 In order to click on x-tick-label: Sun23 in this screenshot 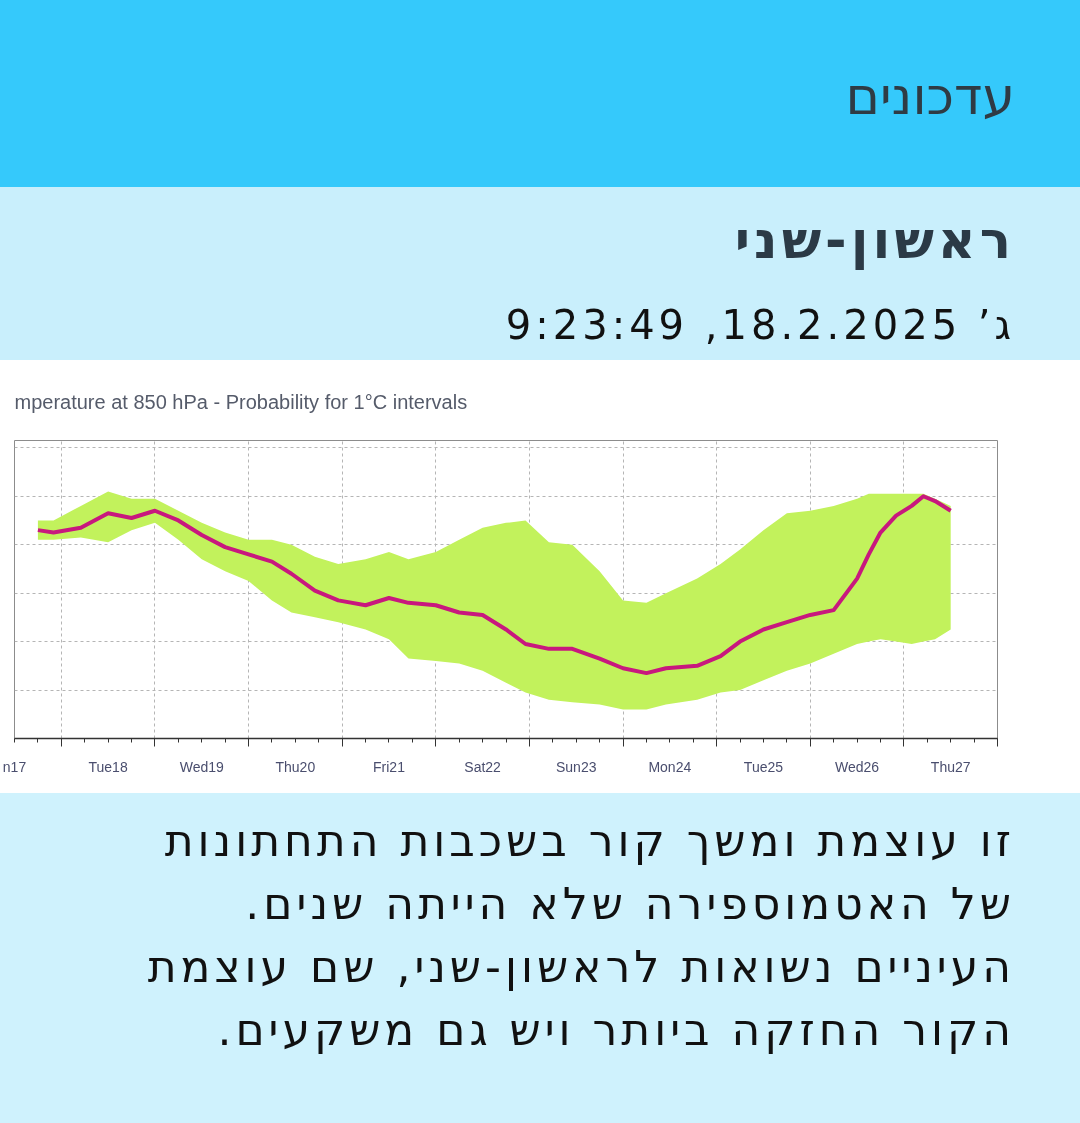, I will do `click(576, 766)`.